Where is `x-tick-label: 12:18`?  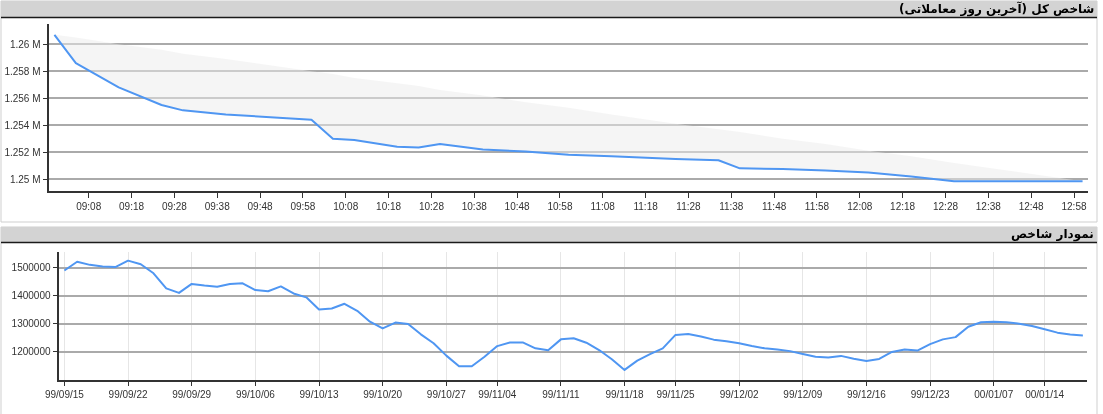 x-tick-label: 12:18 is located at coordinates (903, 207).